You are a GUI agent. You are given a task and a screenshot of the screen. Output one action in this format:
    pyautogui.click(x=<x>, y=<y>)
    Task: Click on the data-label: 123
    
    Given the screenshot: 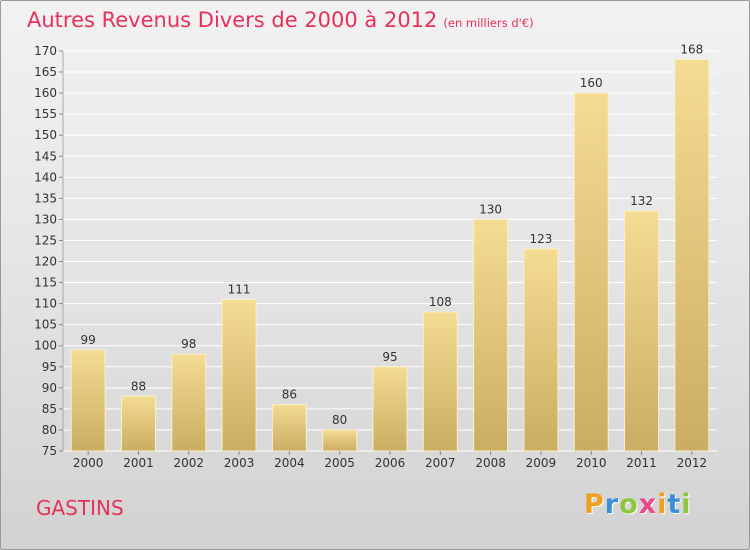 What is the action you would take?
    pyautogui.click(x=540, y=239)
    